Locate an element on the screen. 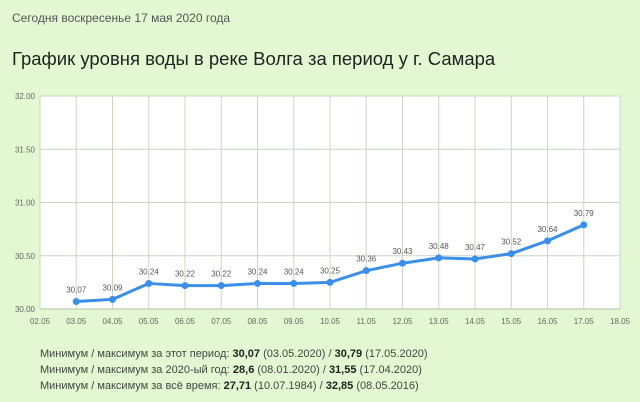  stats-min-value: 30,07 is located at coordinates (246, 354).